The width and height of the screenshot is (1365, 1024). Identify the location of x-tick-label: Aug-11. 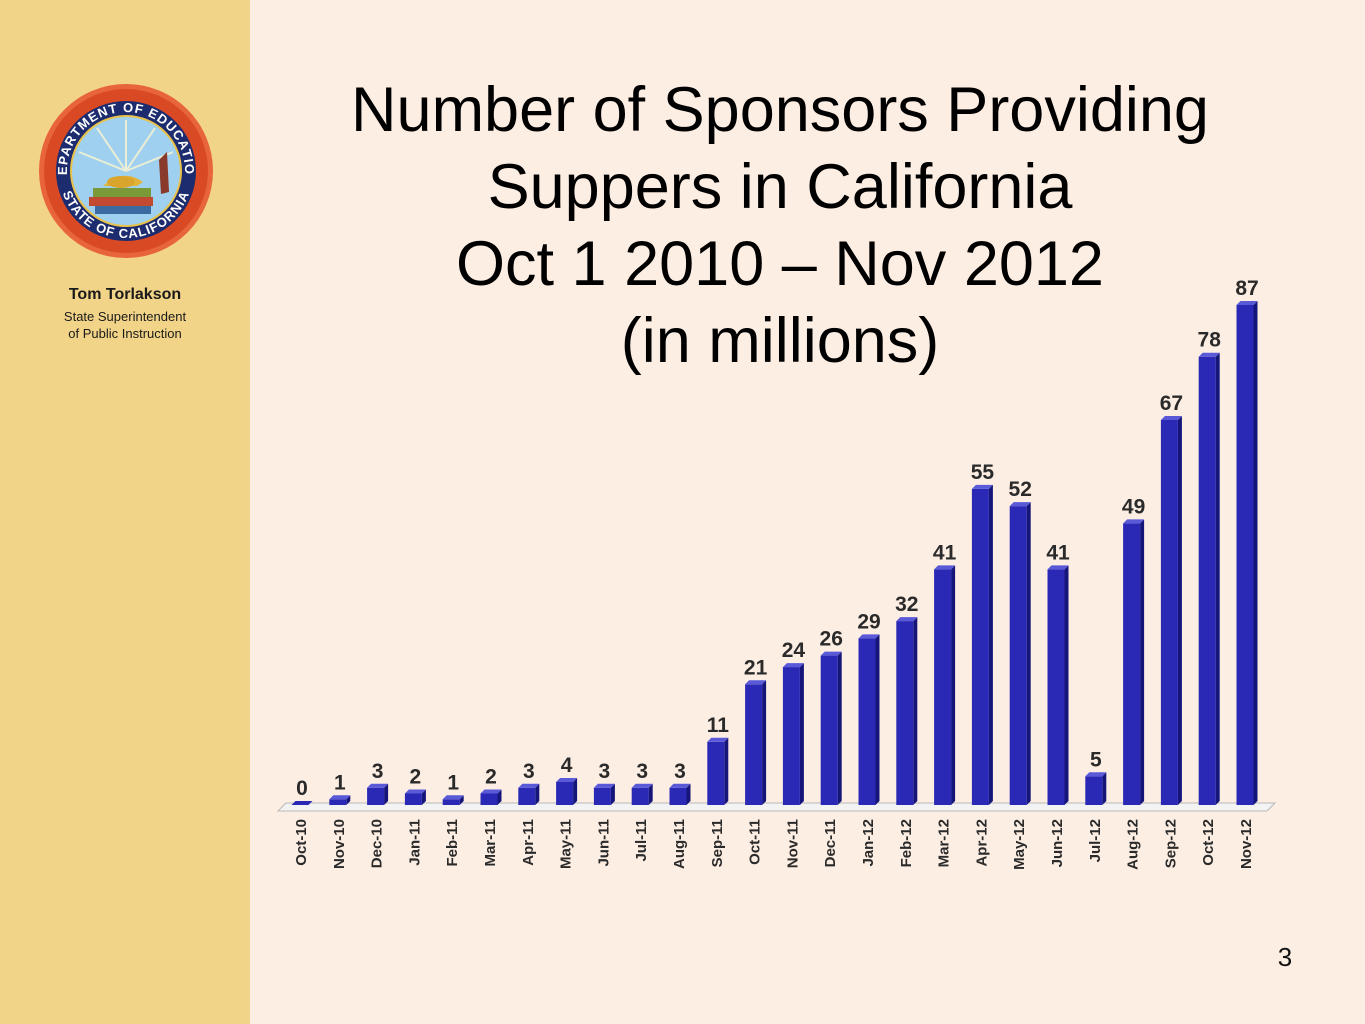
(679, 844).